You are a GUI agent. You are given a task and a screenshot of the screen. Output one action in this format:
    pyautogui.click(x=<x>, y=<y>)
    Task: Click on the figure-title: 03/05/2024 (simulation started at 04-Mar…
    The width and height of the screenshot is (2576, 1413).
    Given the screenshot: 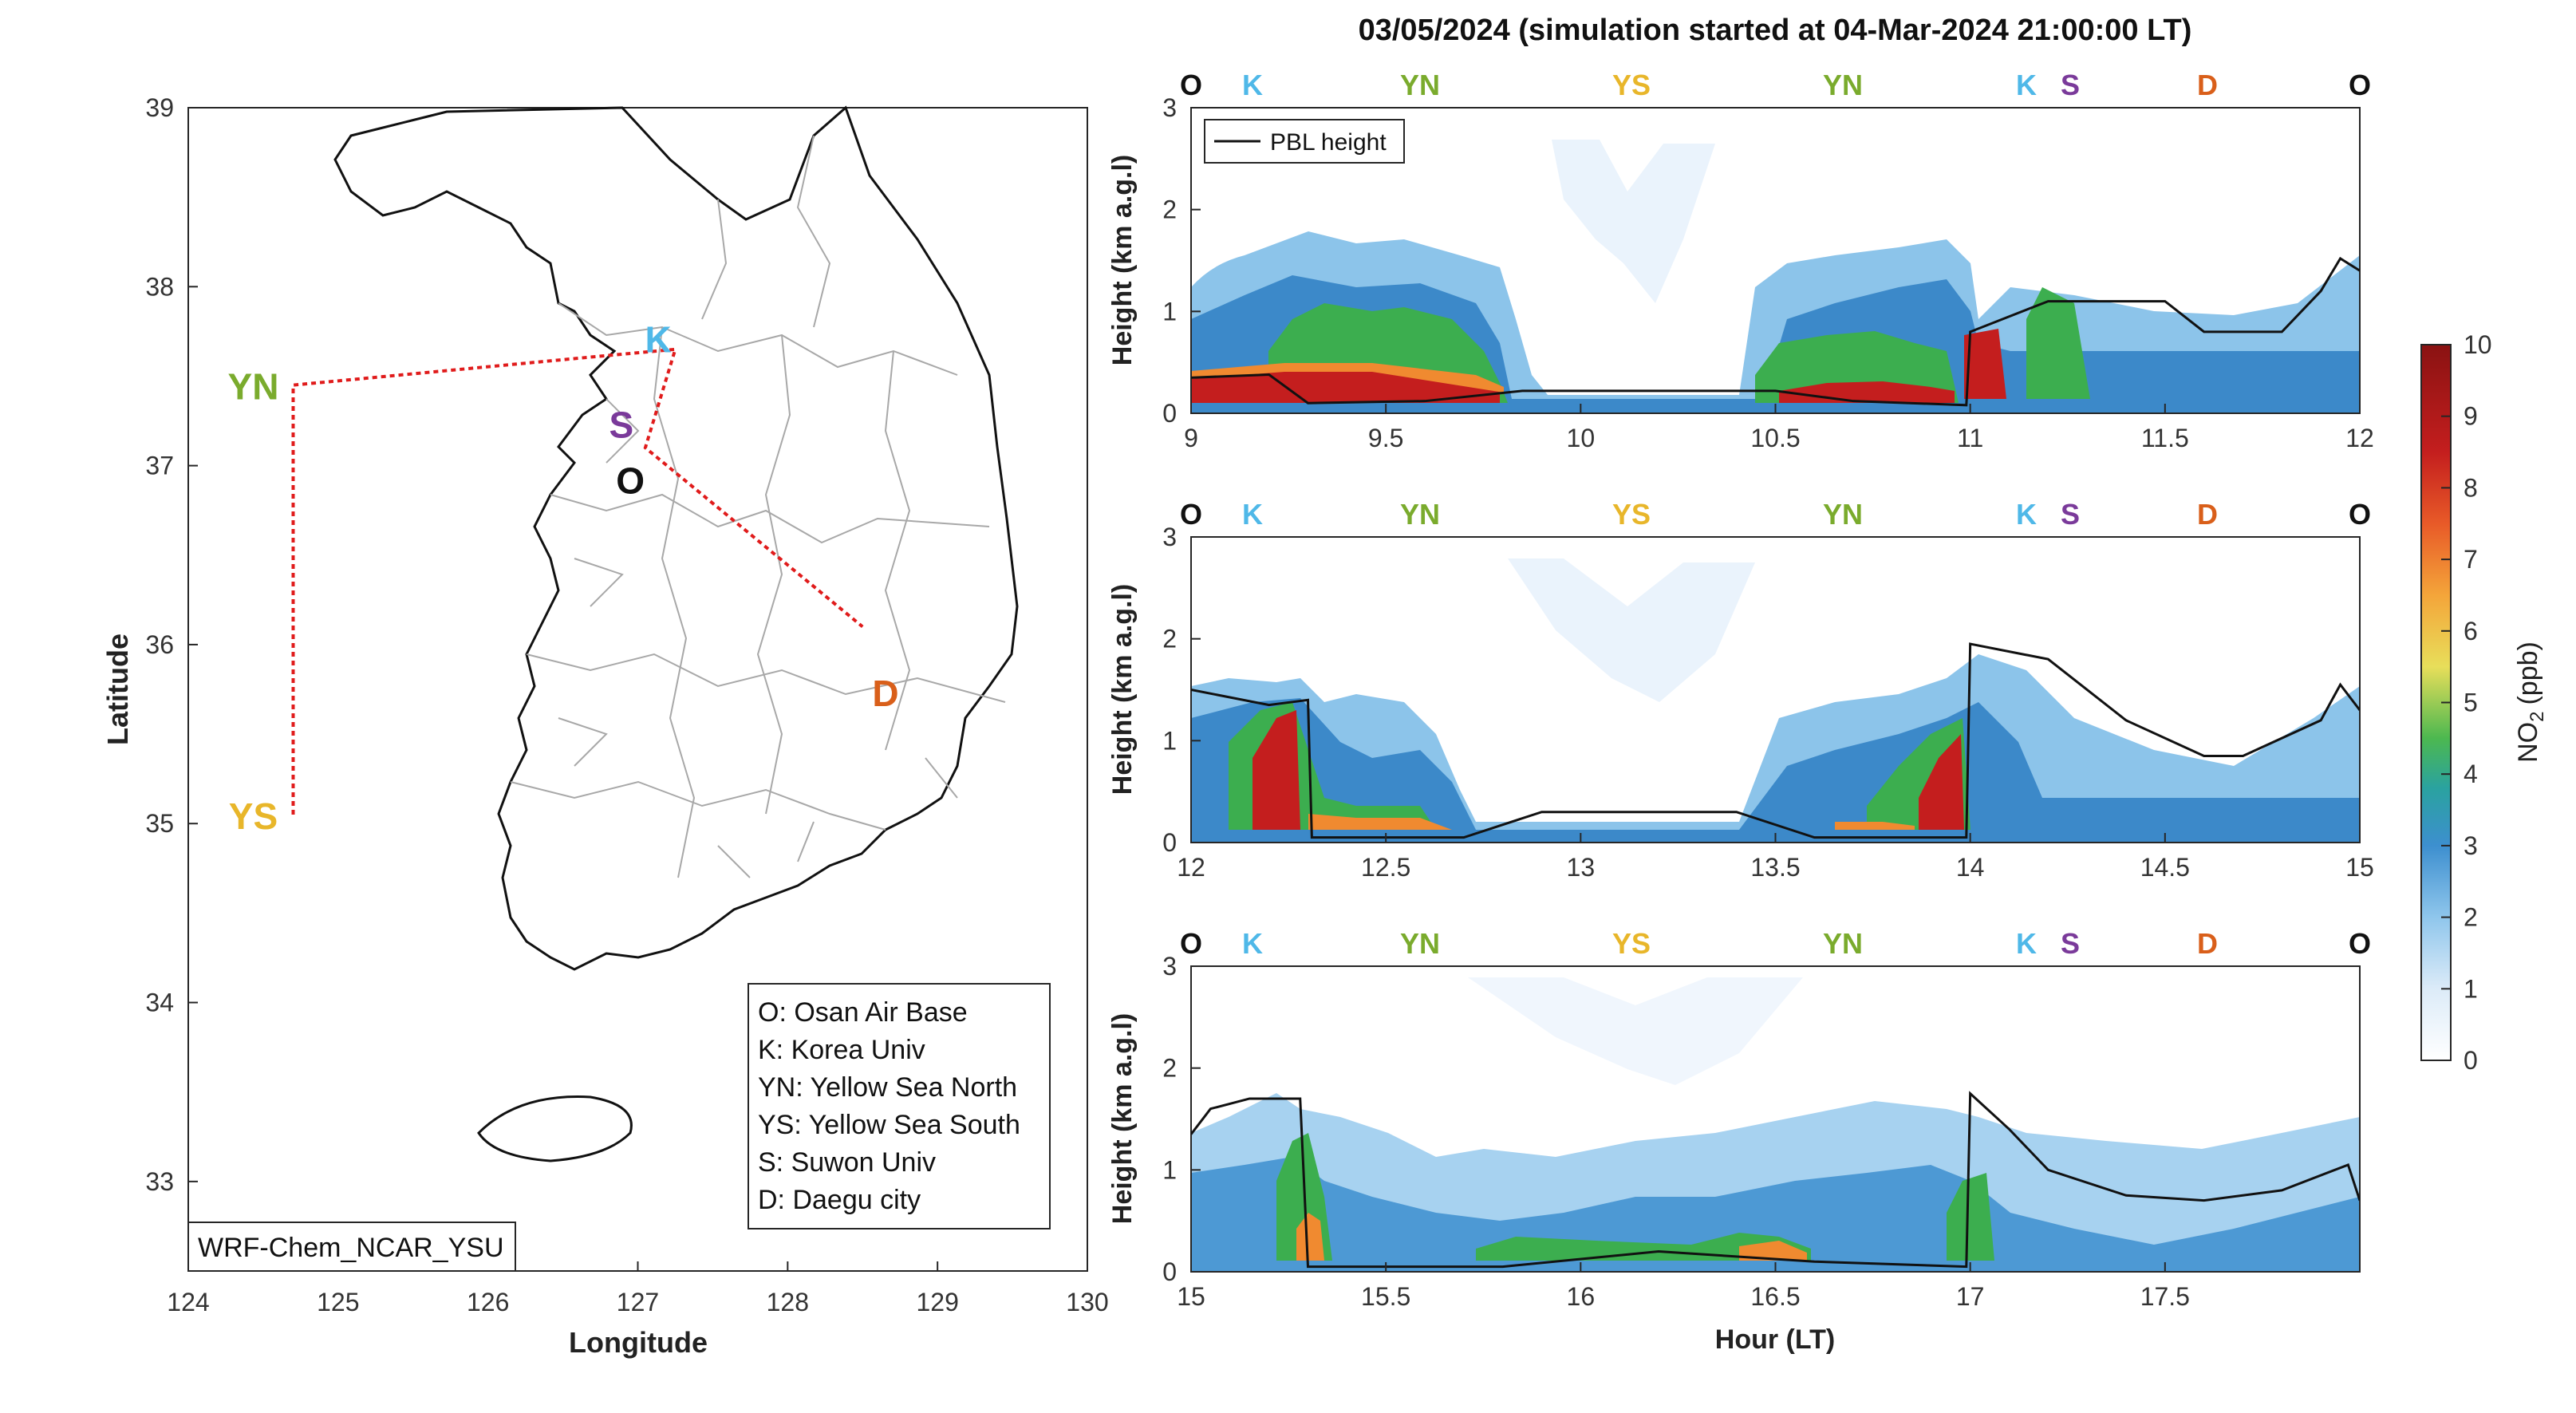 What is the action you would take?
    pyautogui.click(x=1775, y=30)
    